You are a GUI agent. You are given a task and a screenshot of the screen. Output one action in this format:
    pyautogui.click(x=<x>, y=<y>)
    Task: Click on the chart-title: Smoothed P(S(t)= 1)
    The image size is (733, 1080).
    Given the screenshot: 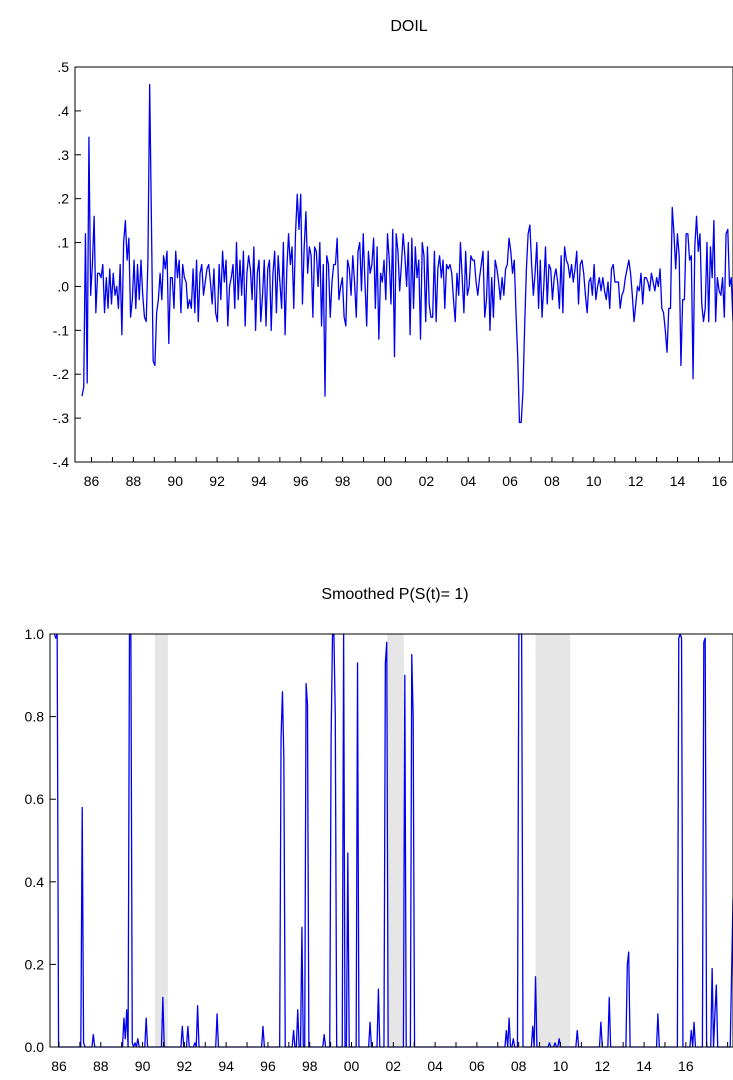 What is the action you would take?
    pyautogui.click(x=394, y=594)
    